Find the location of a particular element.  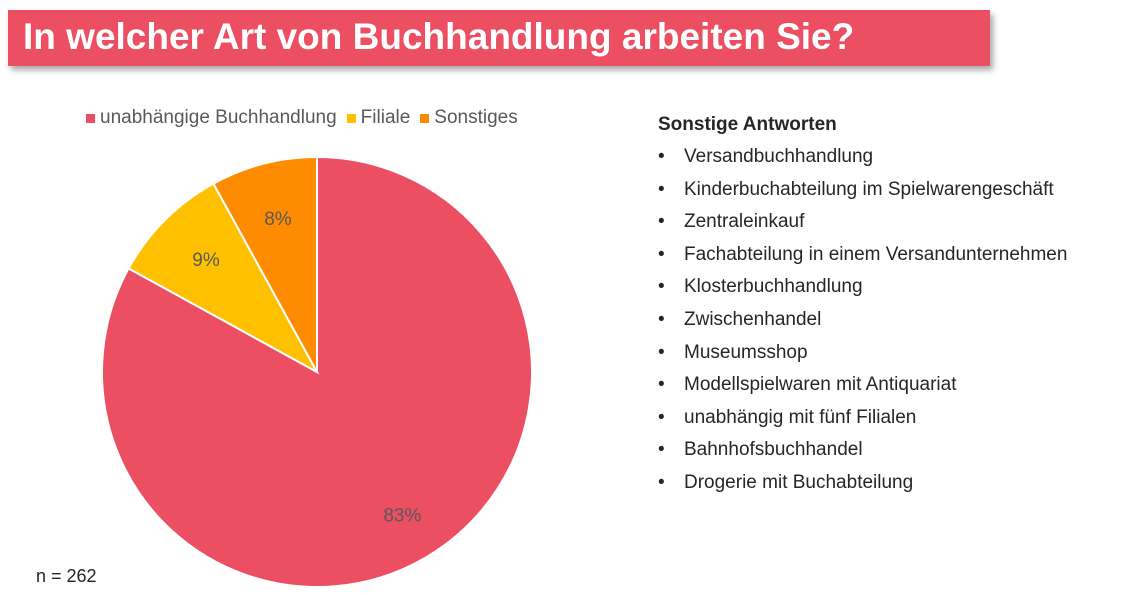

legend-item-branch: Filiale is located at coordinates (378, 118).